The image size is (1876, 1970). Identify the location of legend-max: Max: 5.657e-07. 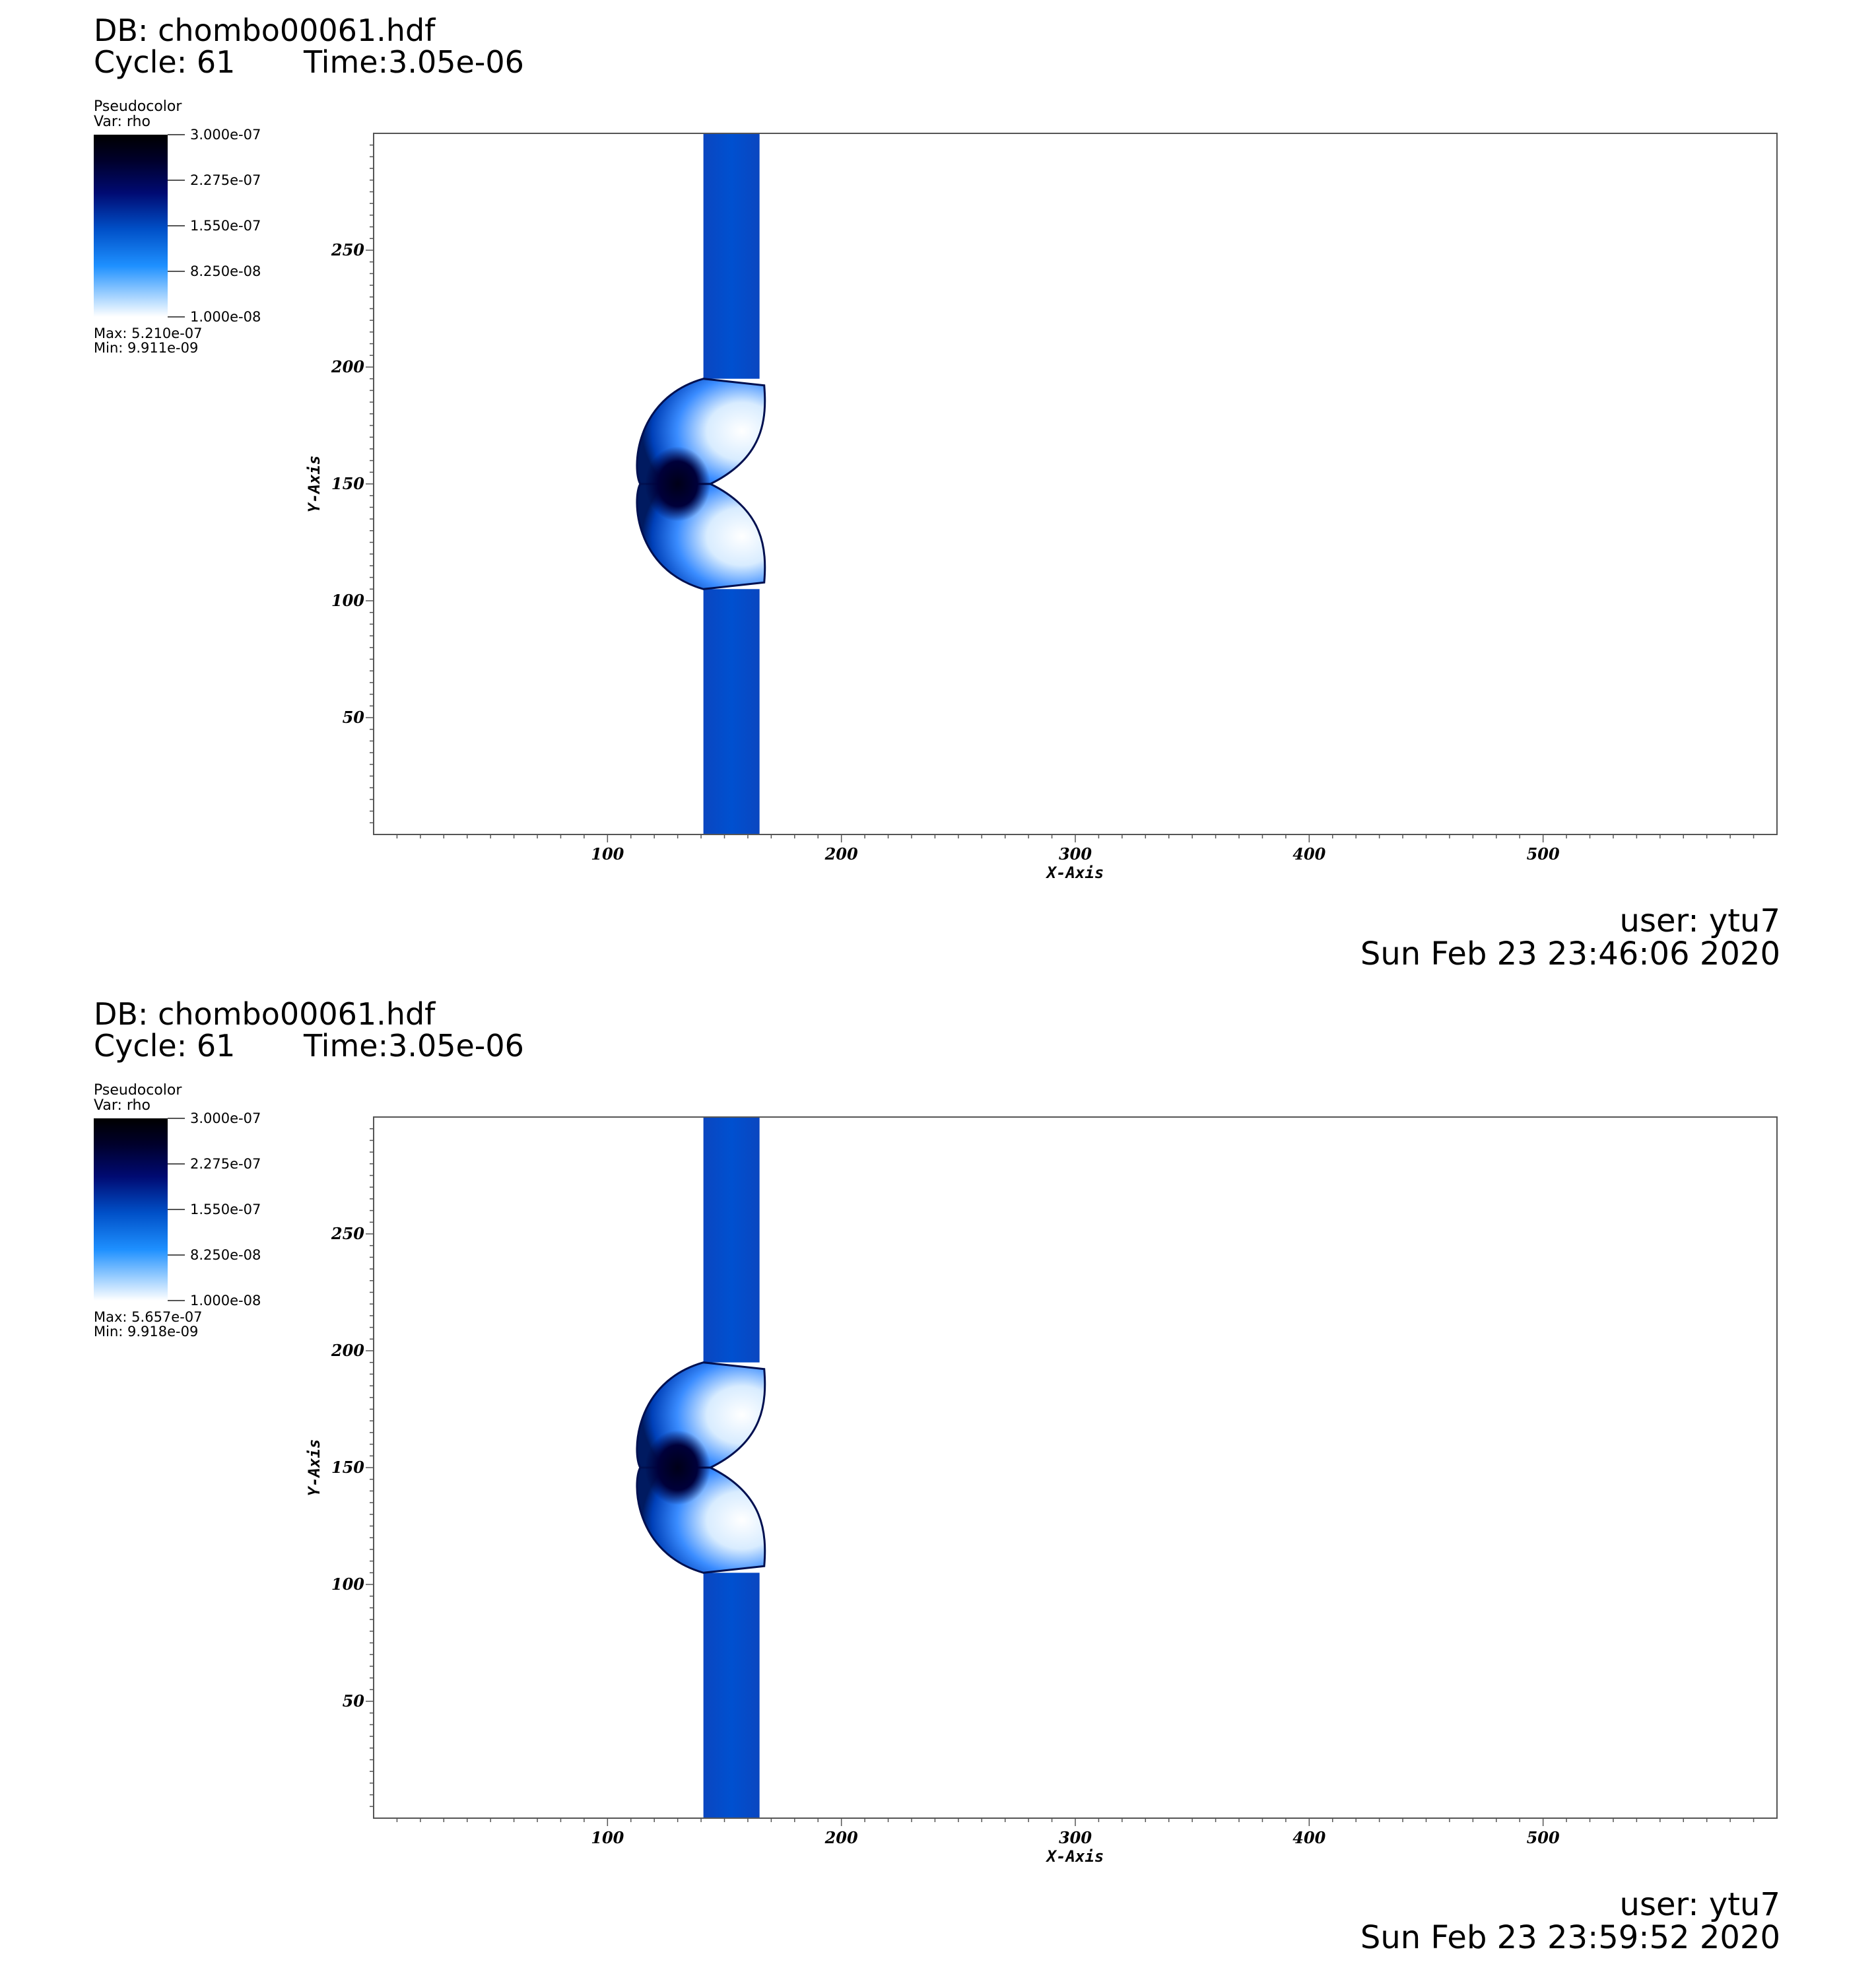
(148, 1317).